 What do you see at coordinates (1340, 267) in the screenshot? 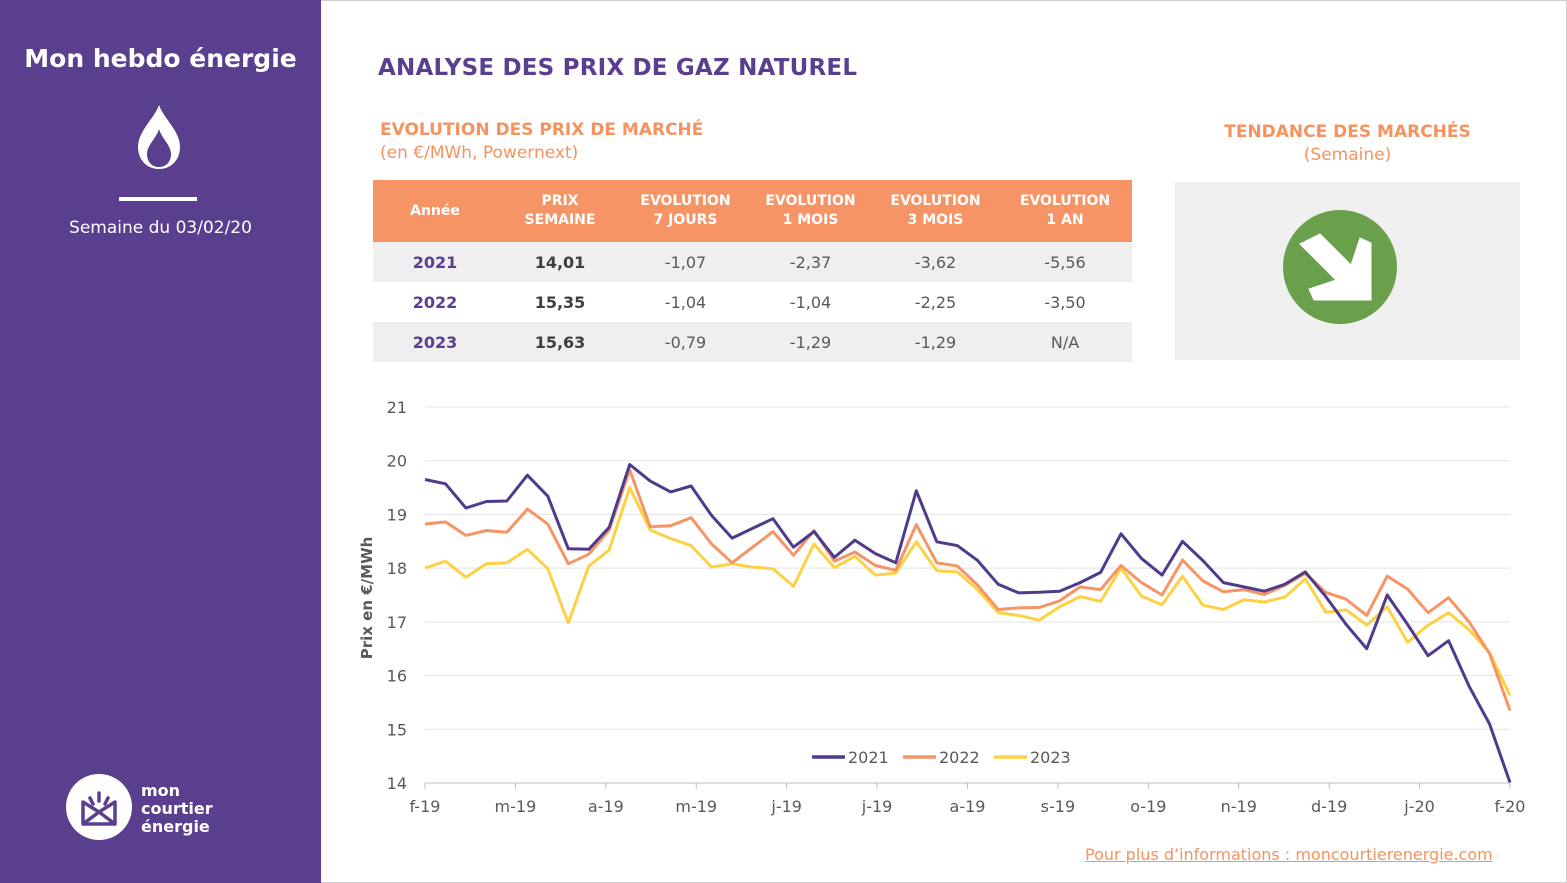
I see `arrow-down-right-icon` at bounding box center [1340, 267].